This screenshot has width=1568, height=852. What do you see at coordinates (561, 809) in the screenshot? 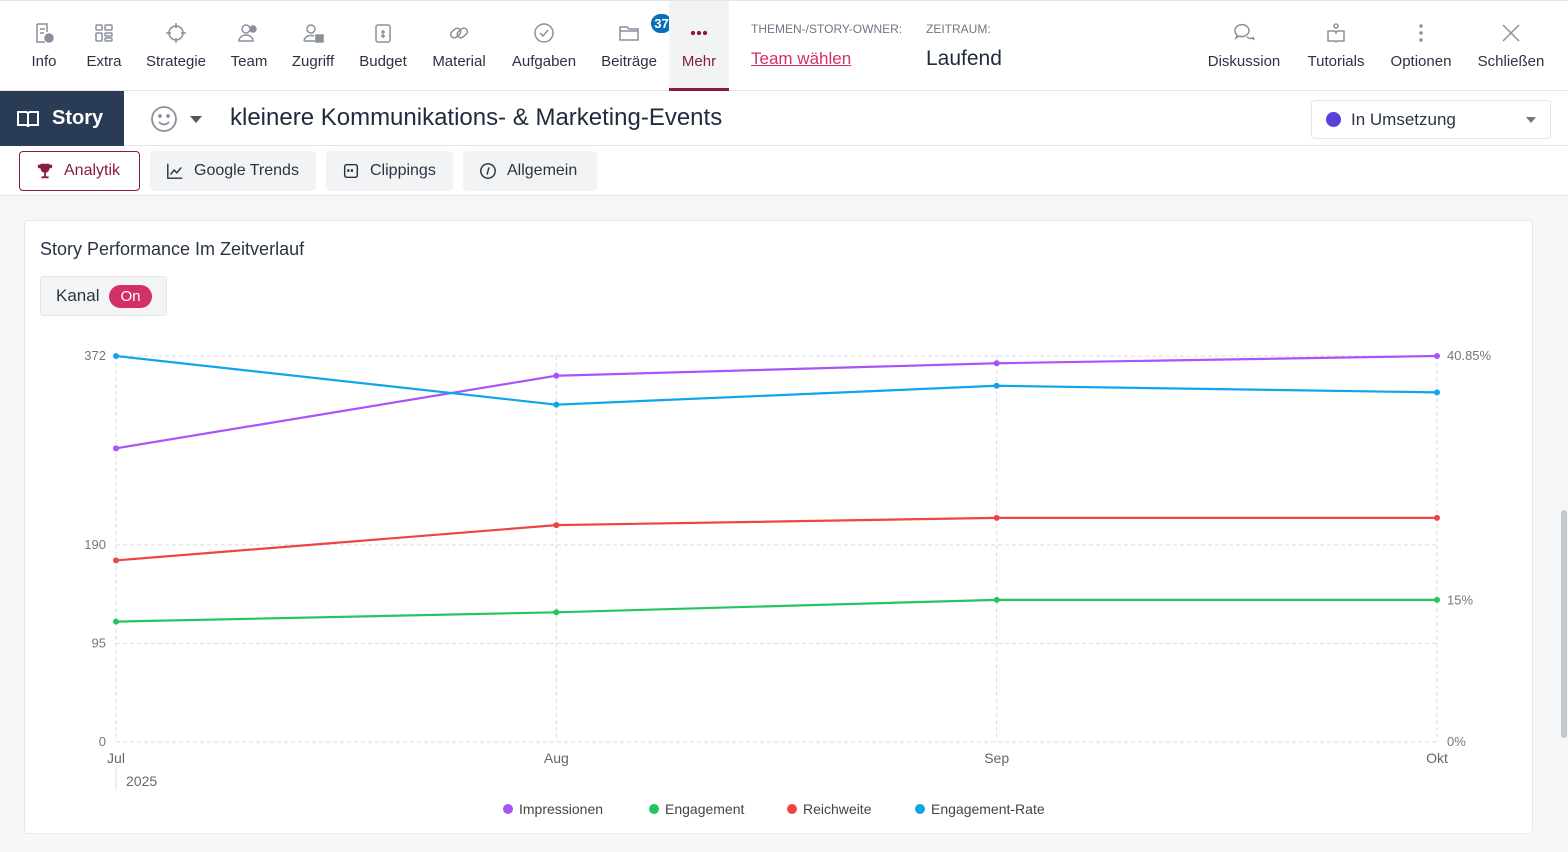
I see `legend-item: Impressionen` at bounding box center [561, 809].